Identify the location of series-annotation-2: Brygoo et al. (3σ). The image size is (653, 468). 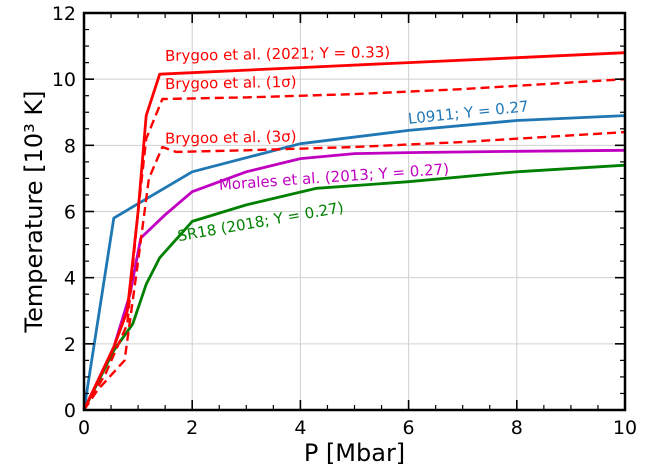
(231, 137).